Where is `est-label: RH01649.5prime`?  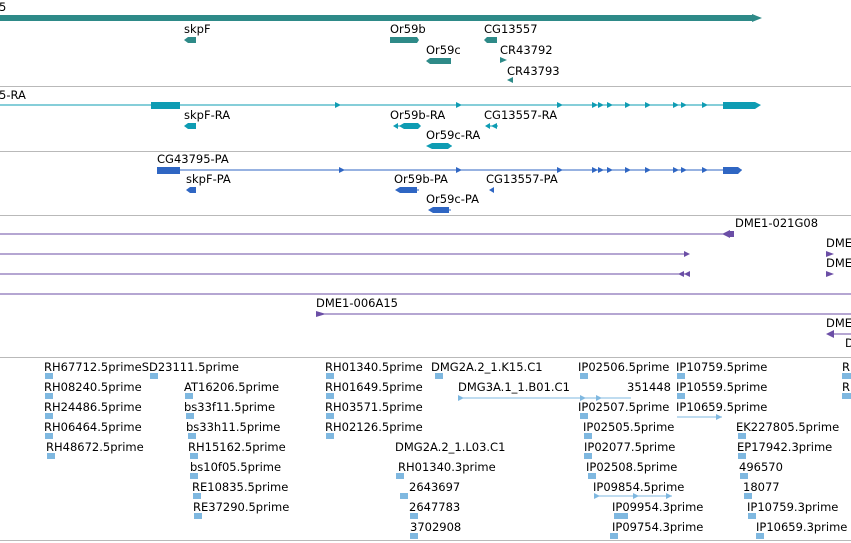
est-label: RH01649.5prime is located at coordinates (374, 387).